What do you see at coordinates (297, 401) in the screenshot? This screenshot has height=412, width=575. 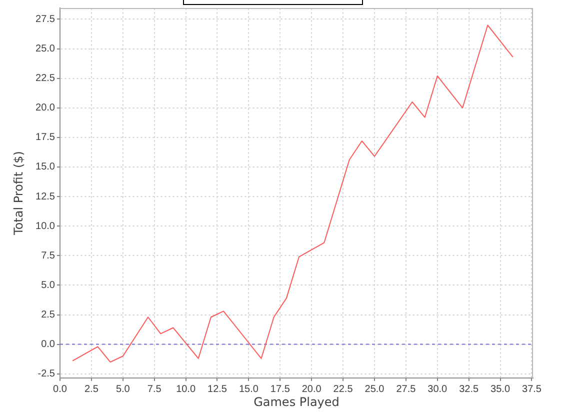 I see `x-axis-title: Games Played` at bounding box center [297, 401].